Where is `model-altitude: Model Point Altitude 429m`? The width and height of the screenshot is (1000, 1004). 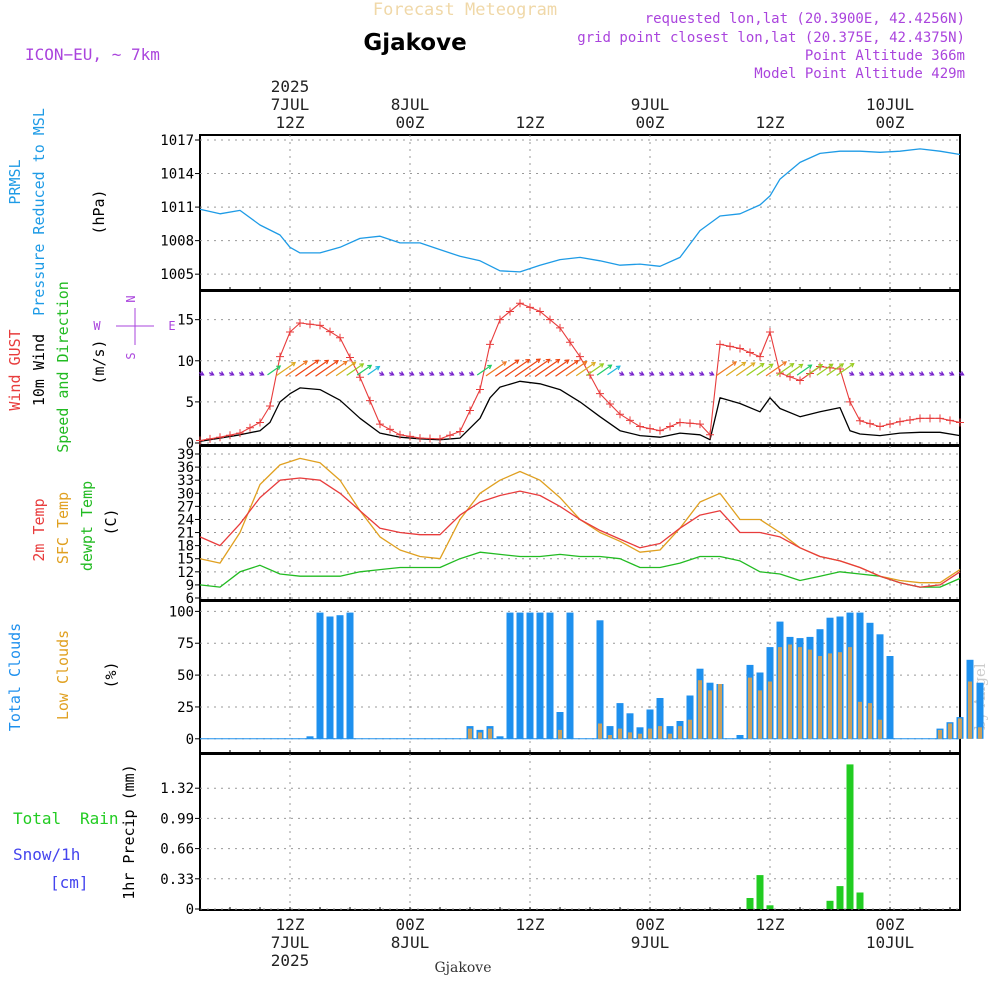 model-altitude: Model Point Altitude 429m is located at coordinates (859, 74).